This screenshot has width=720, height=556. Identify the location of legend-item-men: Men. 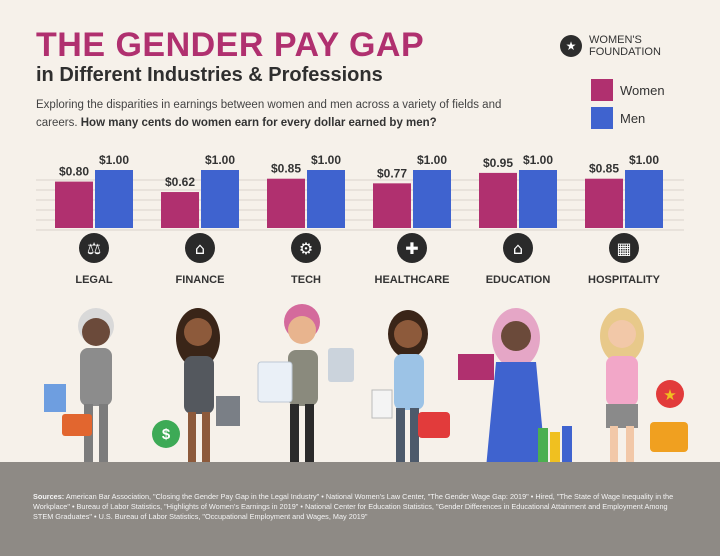
(628, 118).